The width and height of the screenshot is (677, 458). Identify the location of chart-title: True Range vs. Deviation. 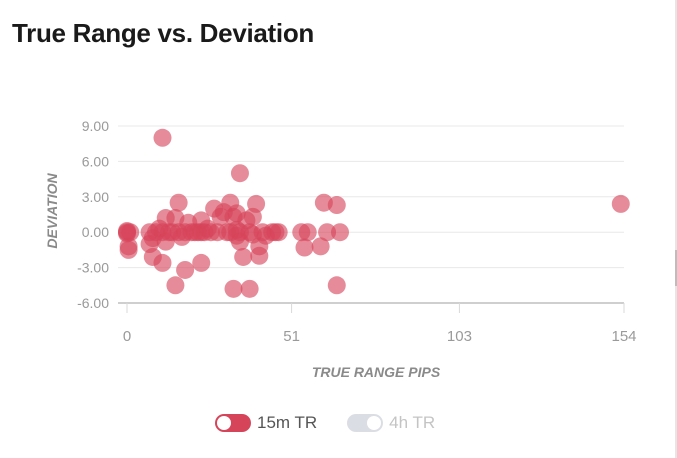
(163, 33).